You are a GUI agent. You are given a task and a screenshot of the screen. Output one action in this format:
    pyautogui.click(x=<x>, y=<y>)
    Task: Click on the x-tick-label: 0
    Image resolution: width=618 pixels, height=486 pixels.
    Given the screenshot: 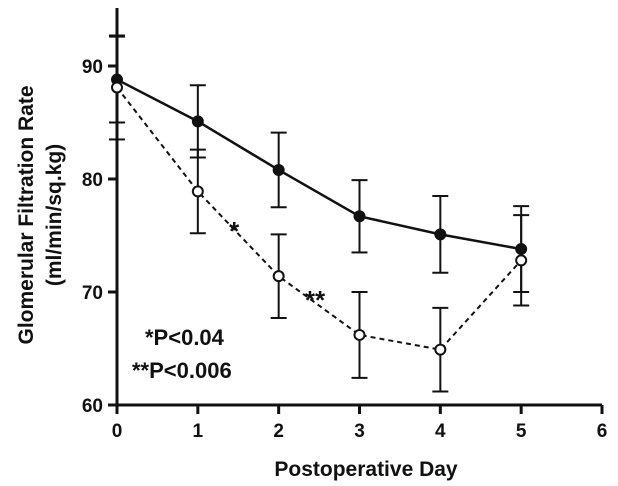 What is the action you would take?
    pyautogui.click(x=117, y=431)
    